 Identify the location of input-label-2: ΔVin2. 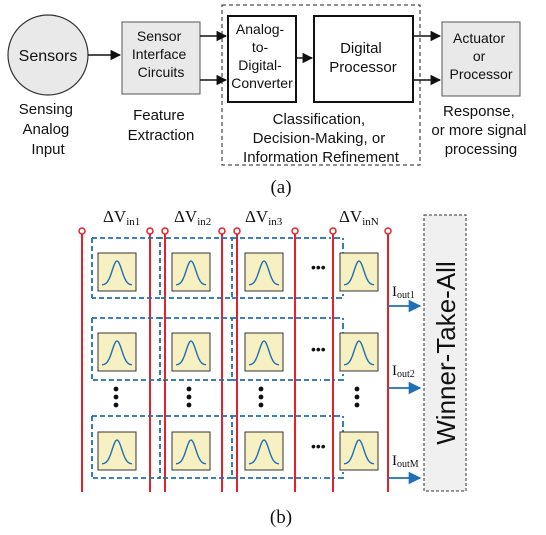
(192, 217).